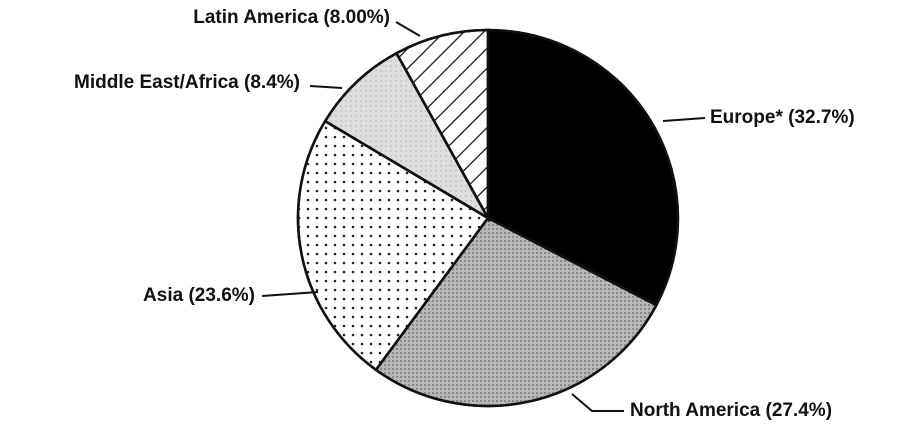  What do you see at coordinates (821, 117) in the screenshot?
I see `value-label: (32.7%)` at bounding box center [821, 117].